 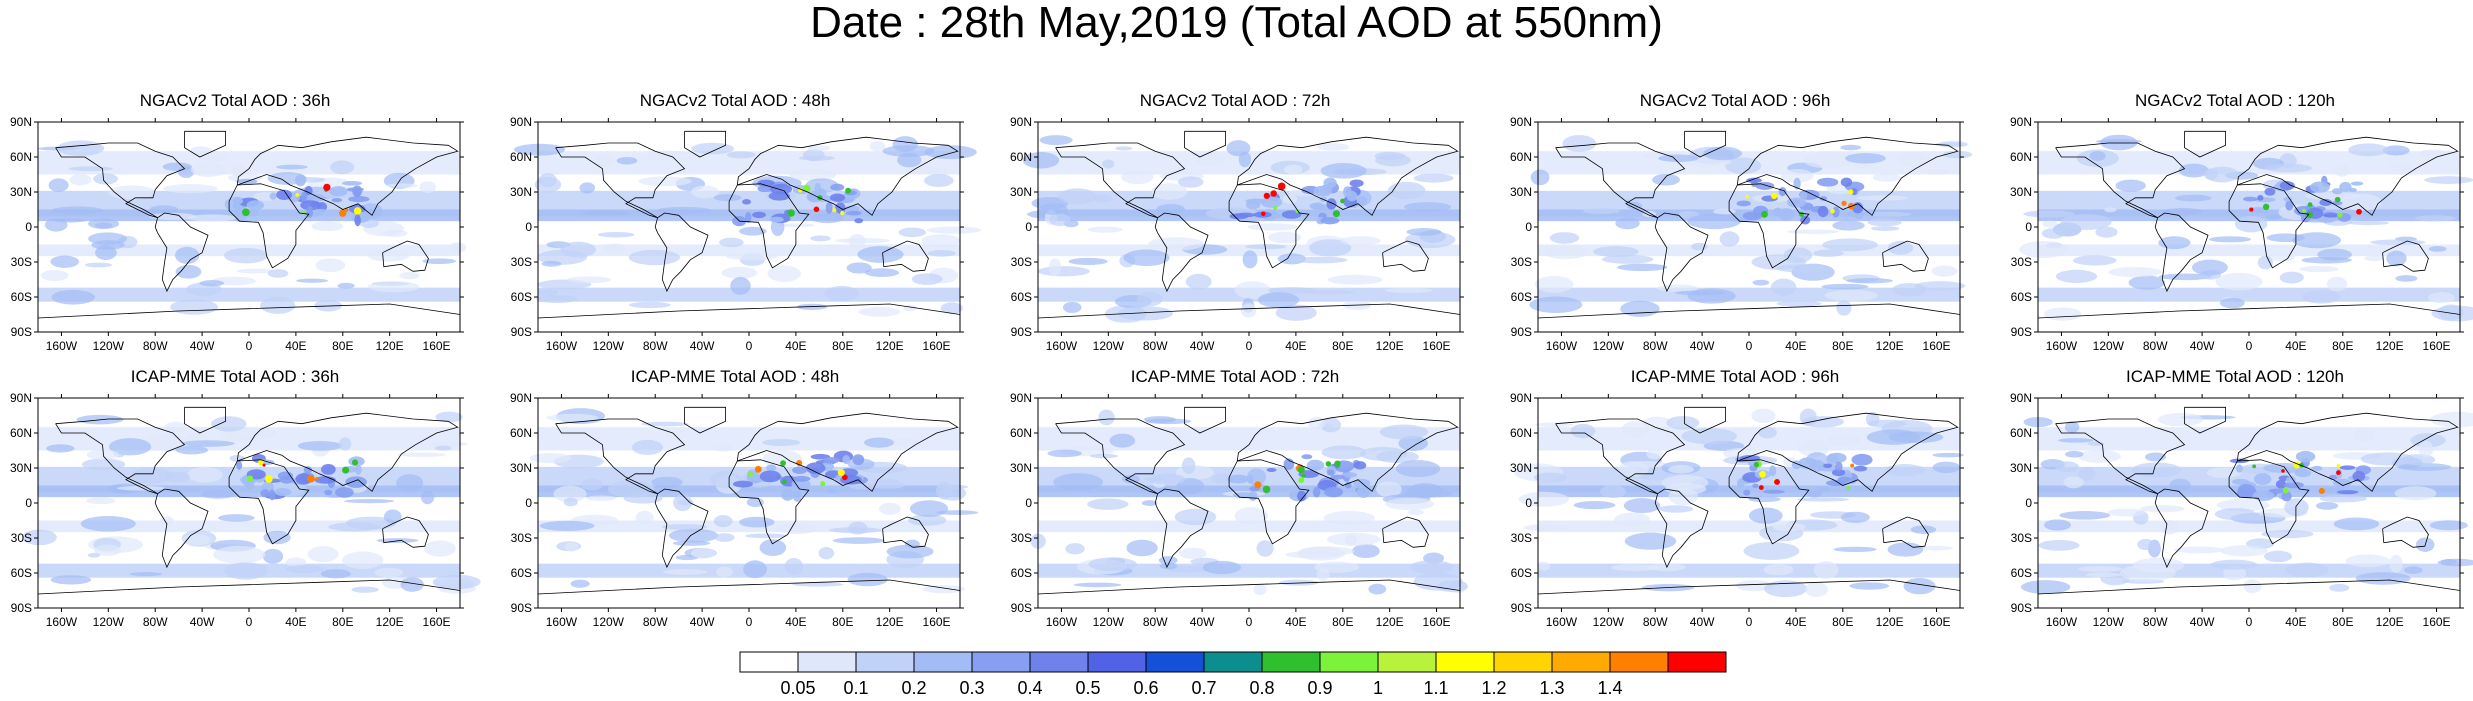 What do you see at coordinates (2234, 100) in the screenshot?
I see `panel-title: NGACv2 Total AOD : 120h` at bounding box center [2234, 100].